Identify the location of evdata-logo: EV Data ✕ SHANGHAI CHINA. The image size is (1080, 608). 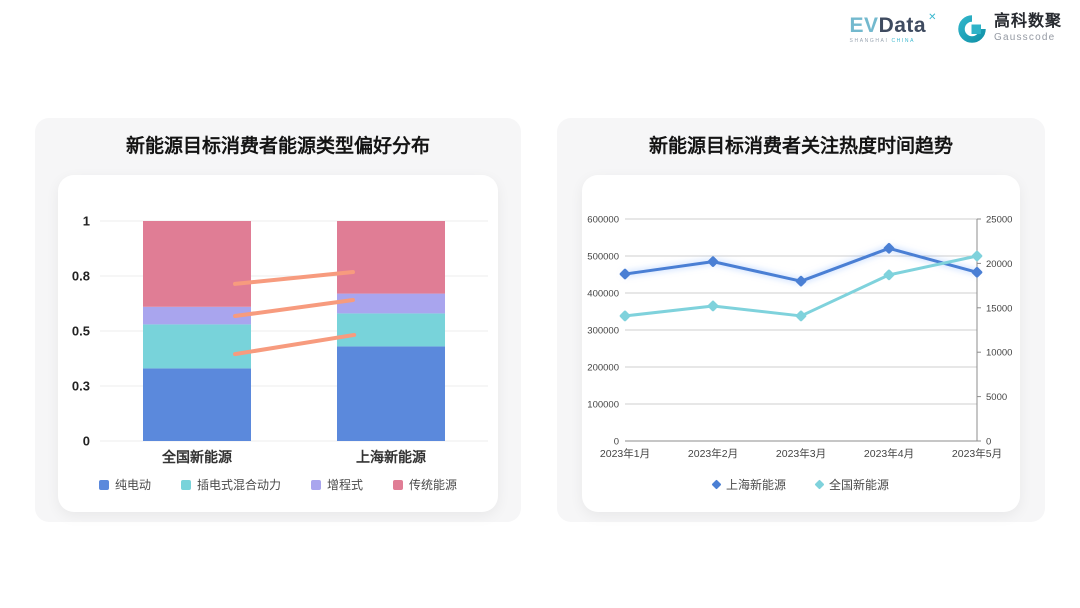
(893, 27).